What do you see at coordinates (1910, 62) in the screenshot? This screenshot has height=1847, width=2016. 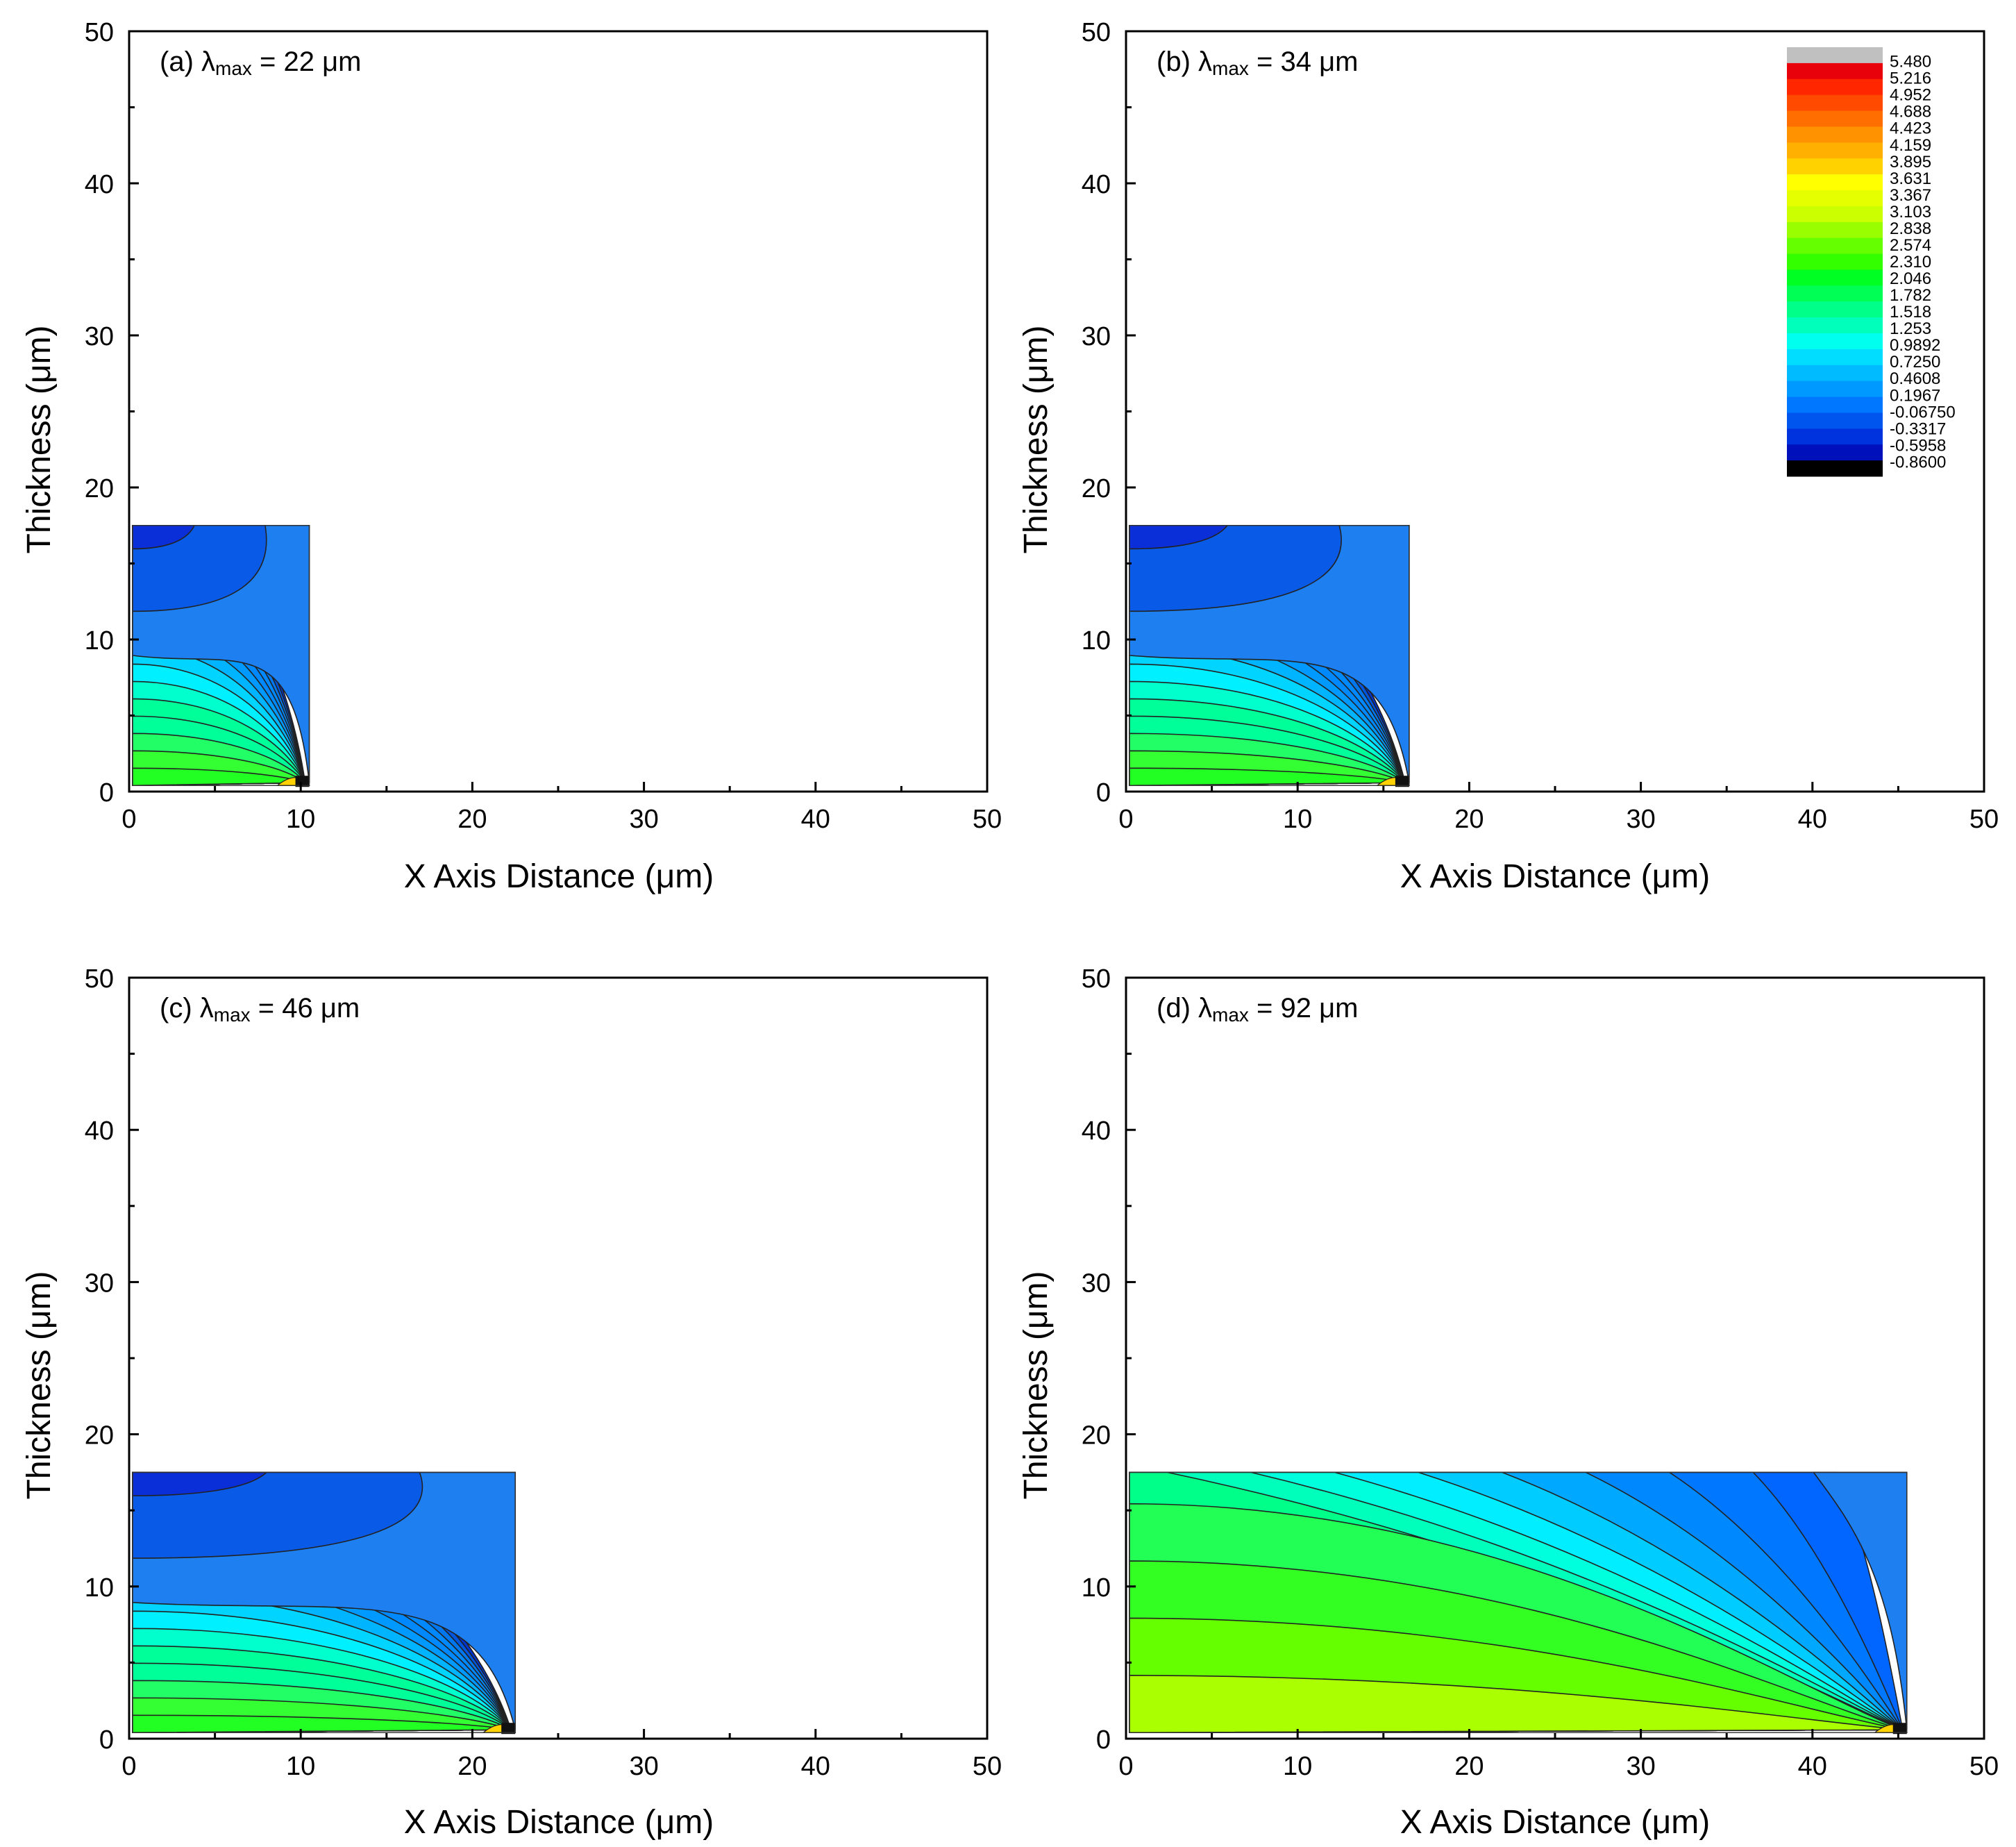 I see `colorbar-label: 5.480` at bounding box center [1910, 62].